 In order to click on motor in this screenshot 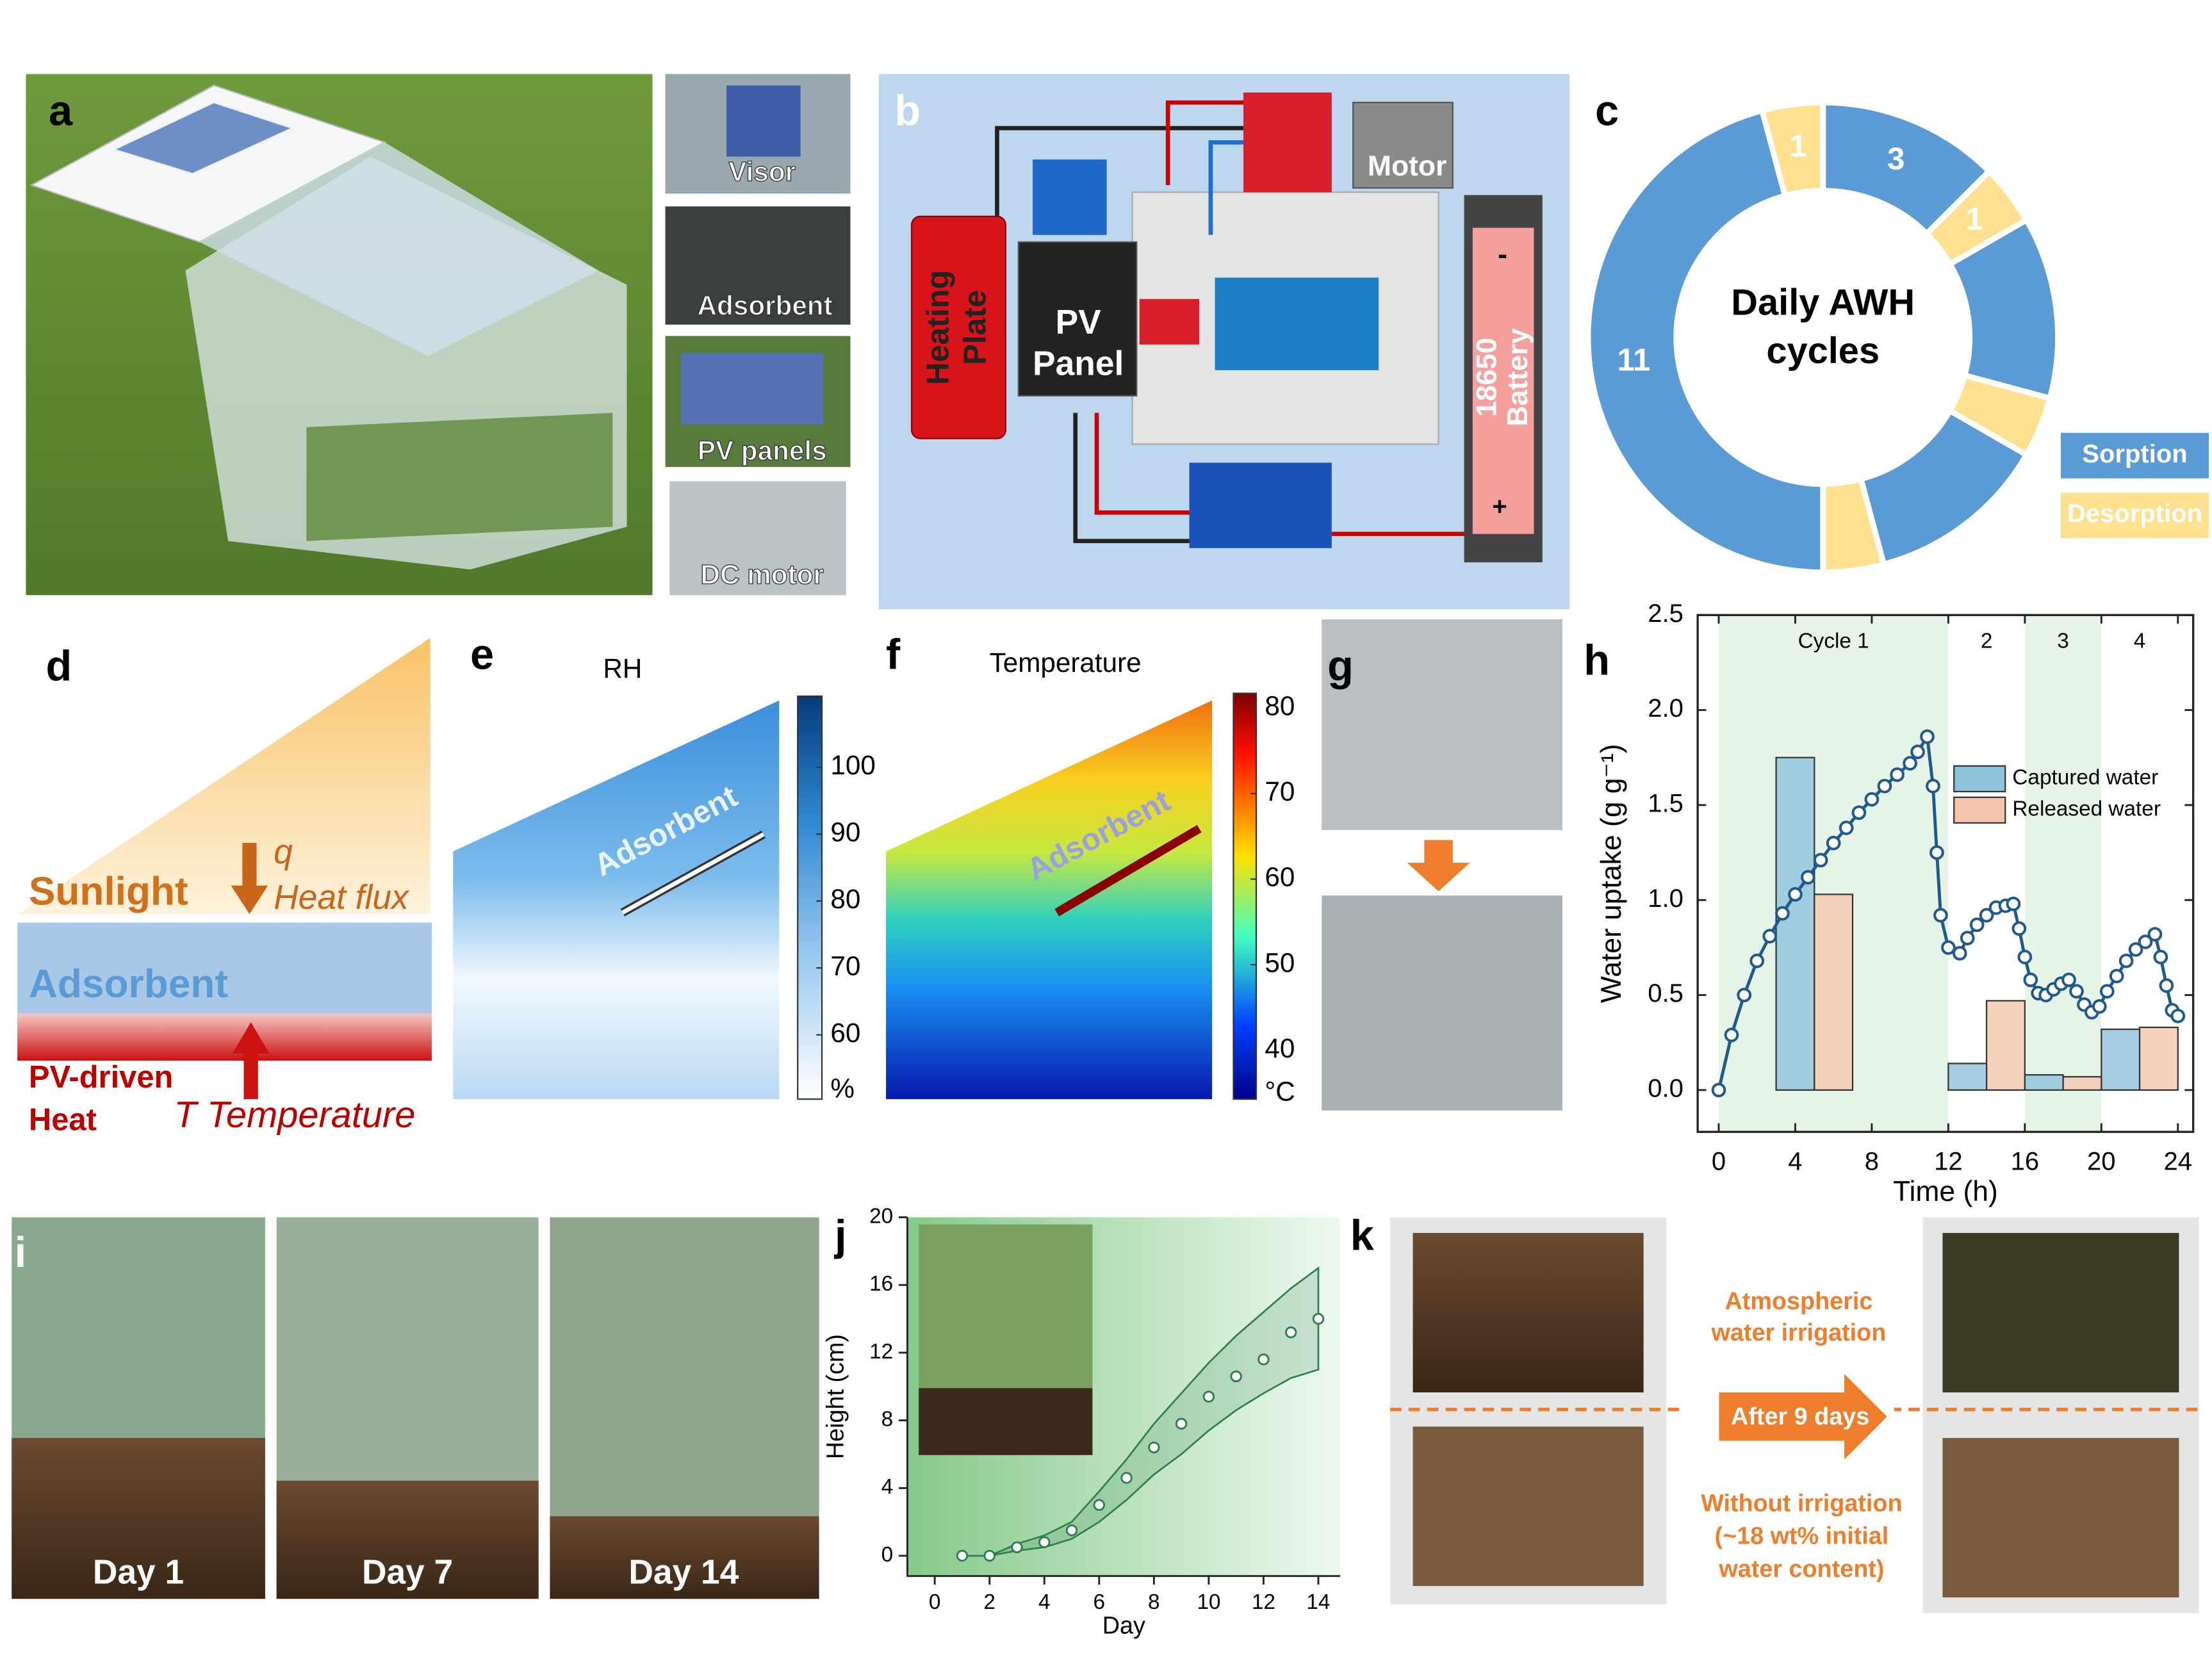, I will do `click(1403, 145)`.